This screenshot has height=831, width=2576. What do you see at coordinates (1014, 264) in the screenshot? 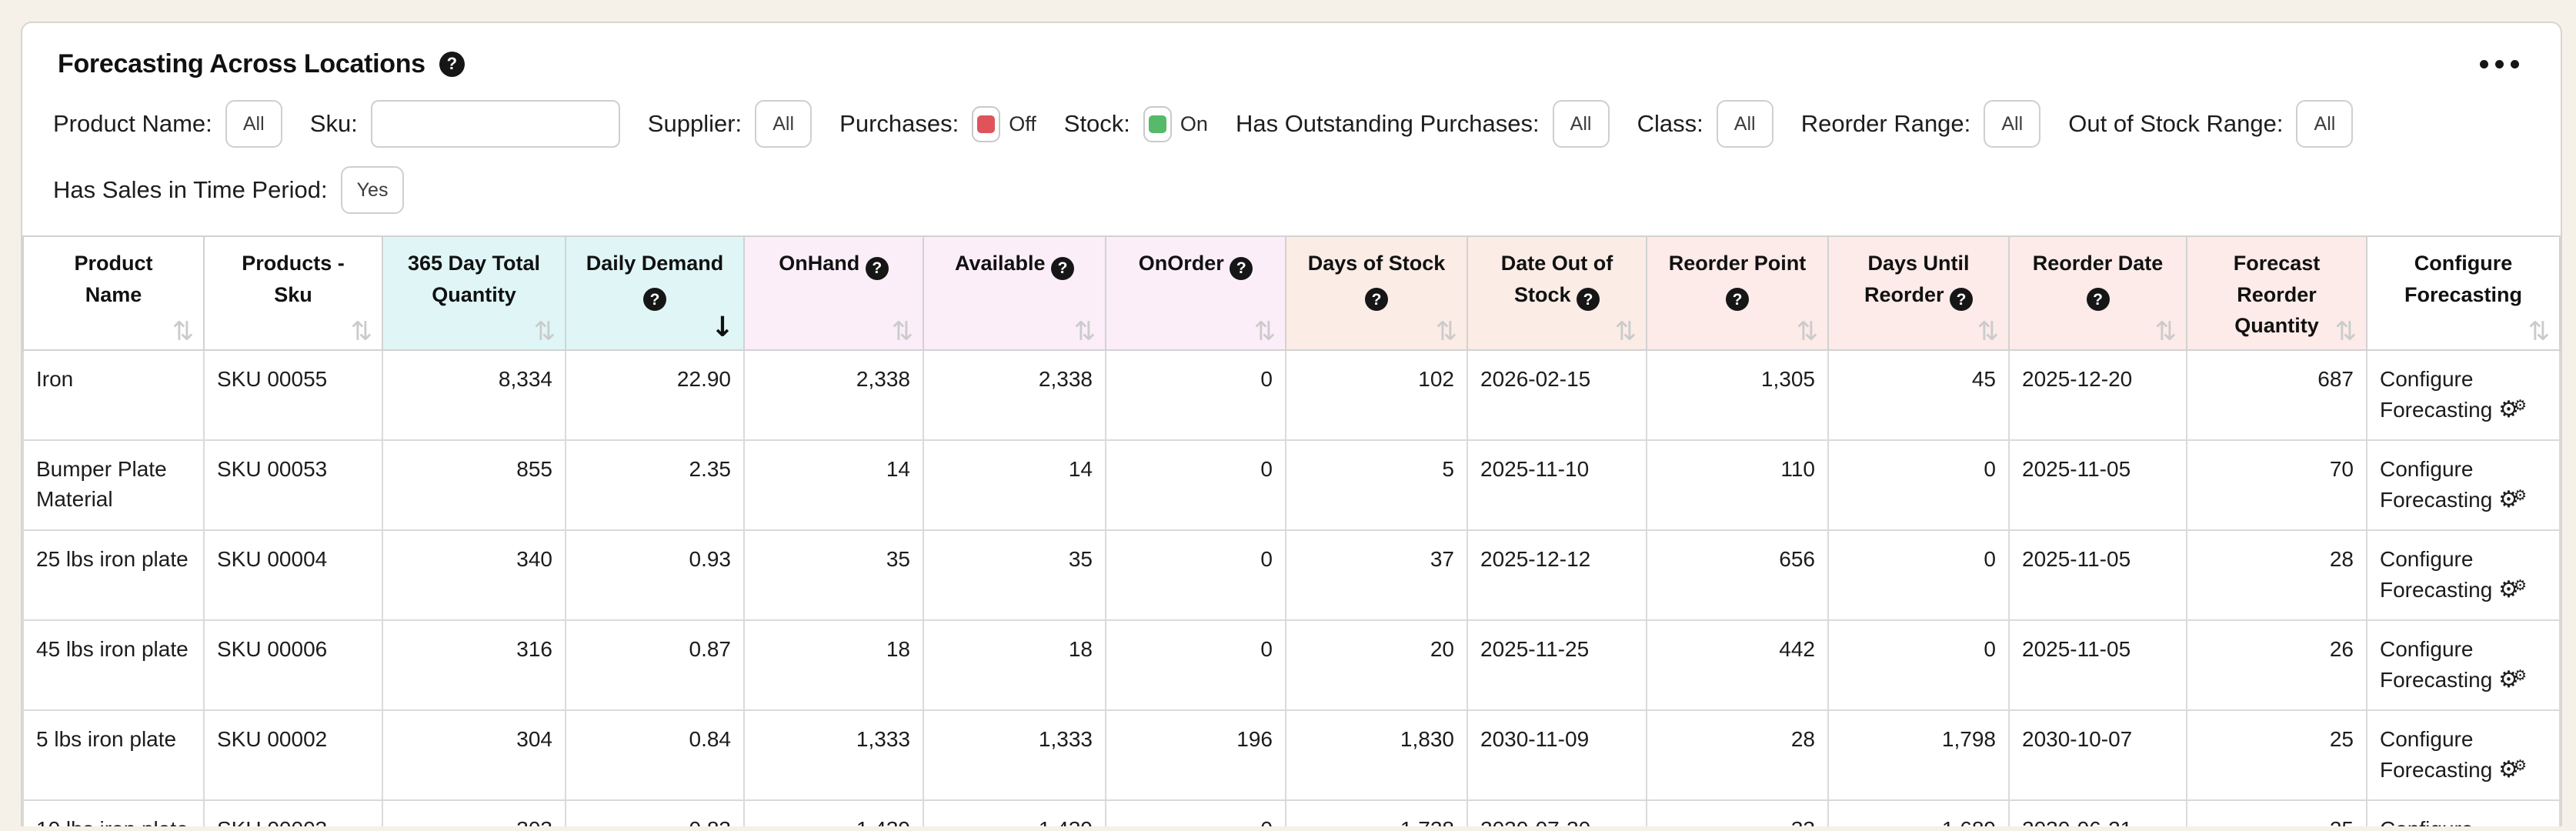
I see `available-header-label: Available ?` at bounding box center [1014, 264].